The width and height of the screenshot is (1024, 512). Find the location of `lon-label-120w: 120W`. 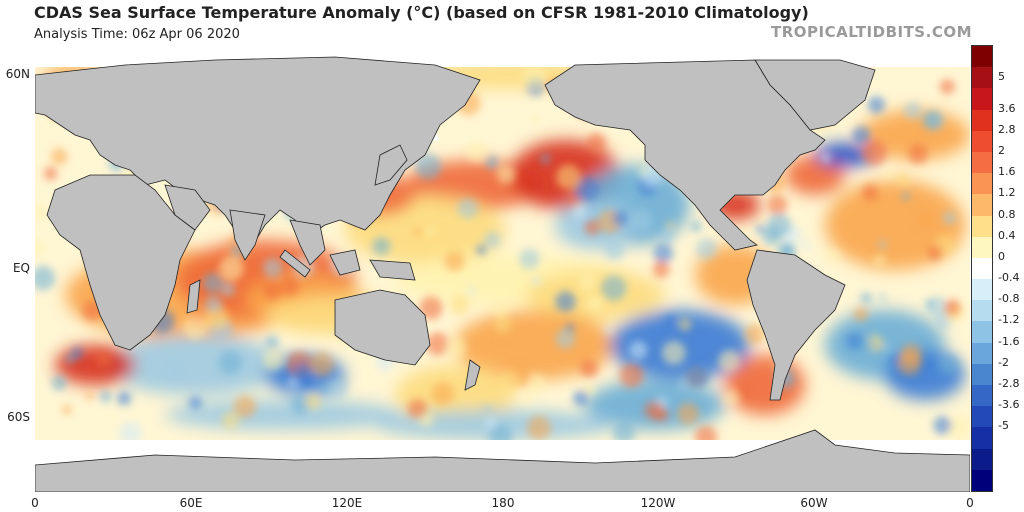

lon-label-120w: 120W is located at coordinates (658, 503).